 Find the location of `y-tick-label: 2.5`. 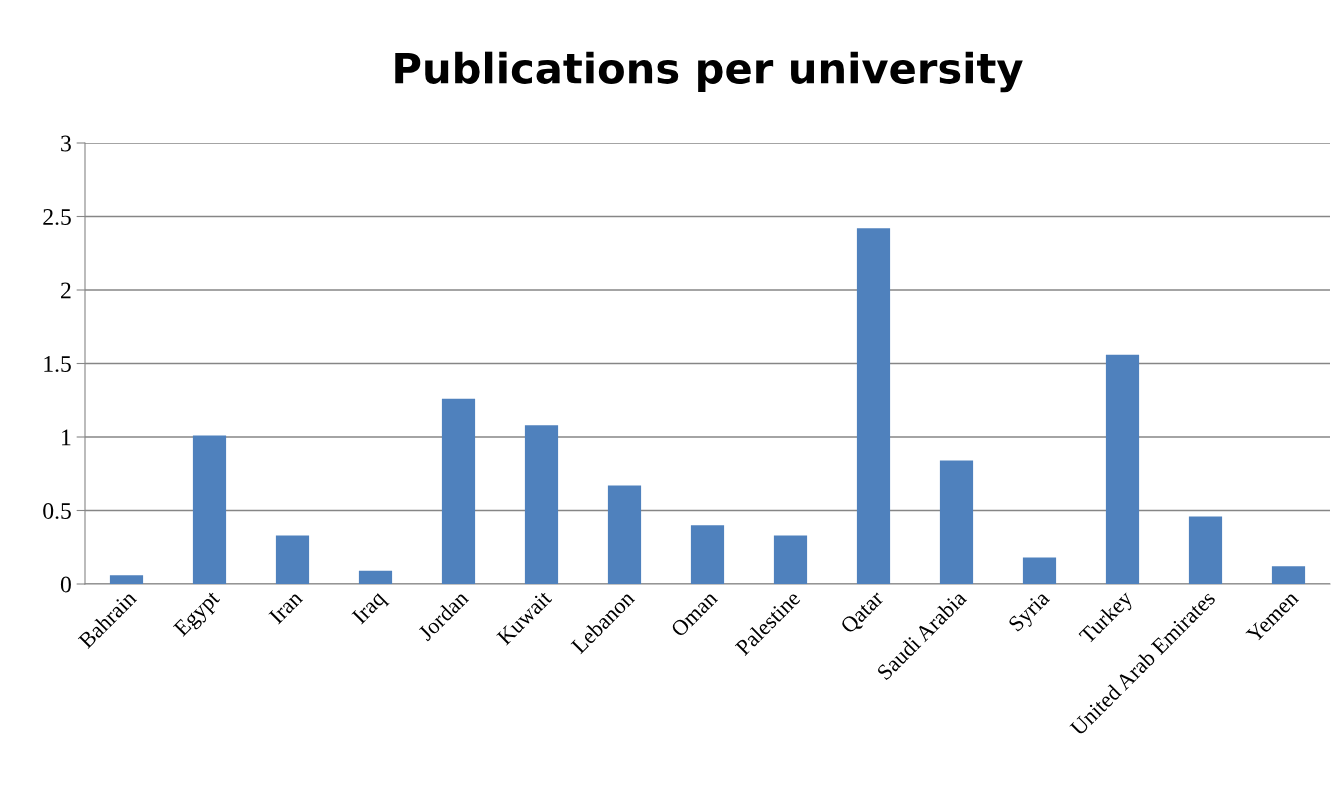

y-tick-label: 2.5 is located at coordinates (57, 217).